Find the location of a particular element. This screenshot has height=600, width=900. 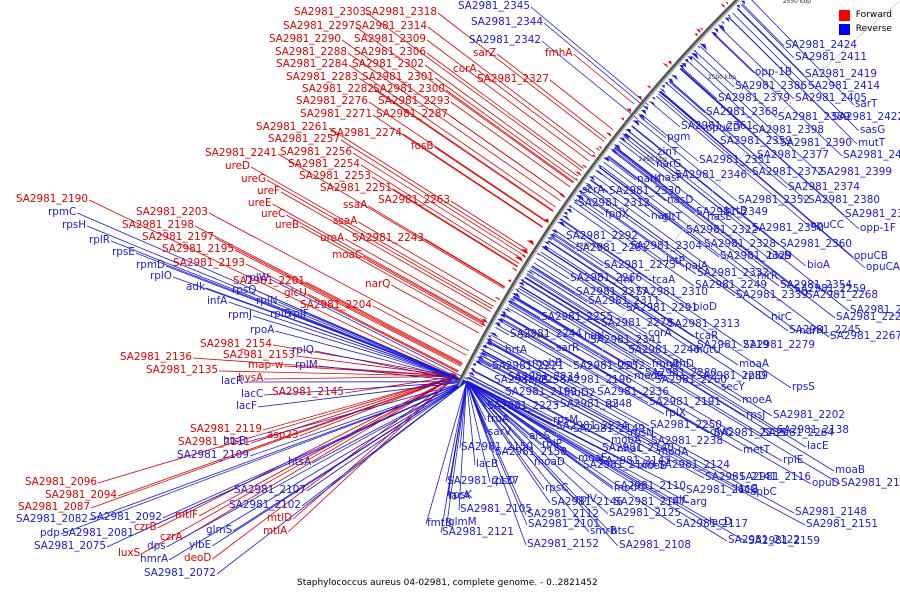

reverse-gene-label: SA2981_2246 is located at coordinates (664, 350).